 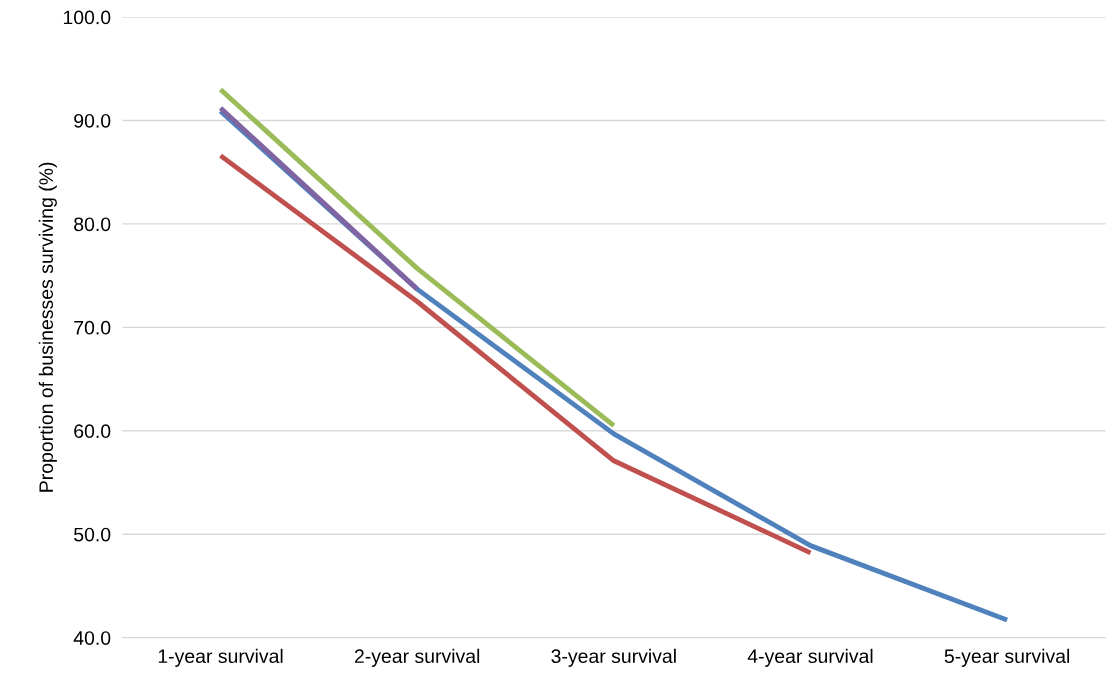 I want to click on y-axis-title: Proportion of businesses surviving (%), so click(x=47, y=327).